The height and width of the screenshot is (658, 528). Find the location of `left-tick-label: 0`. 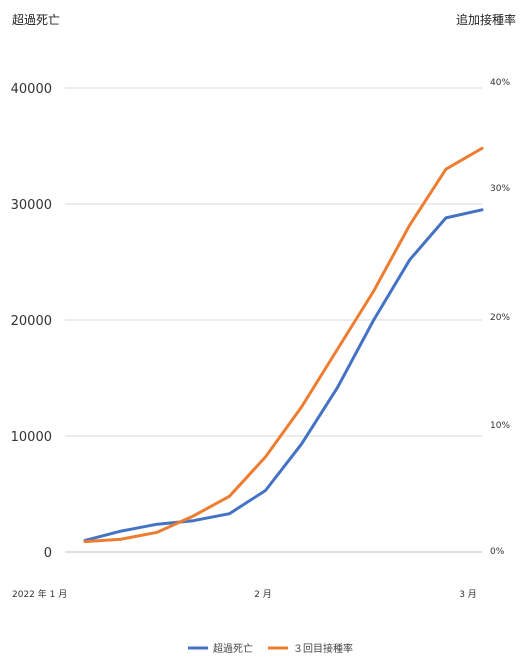

left-tick-label: 0 is located at coordinates (48, 553).